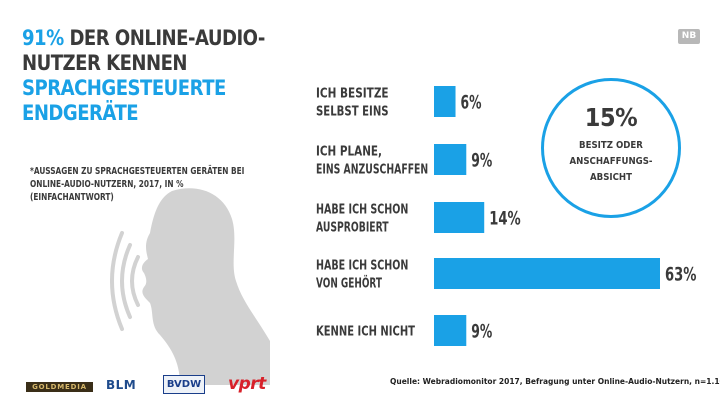 The image size is (720, 405). Describe the element at coordinates (611, 161) in the screenshot. I see `highlight-label: BESITZ ODER ANSCHAFFUNGS-ABSICHT` at that location.